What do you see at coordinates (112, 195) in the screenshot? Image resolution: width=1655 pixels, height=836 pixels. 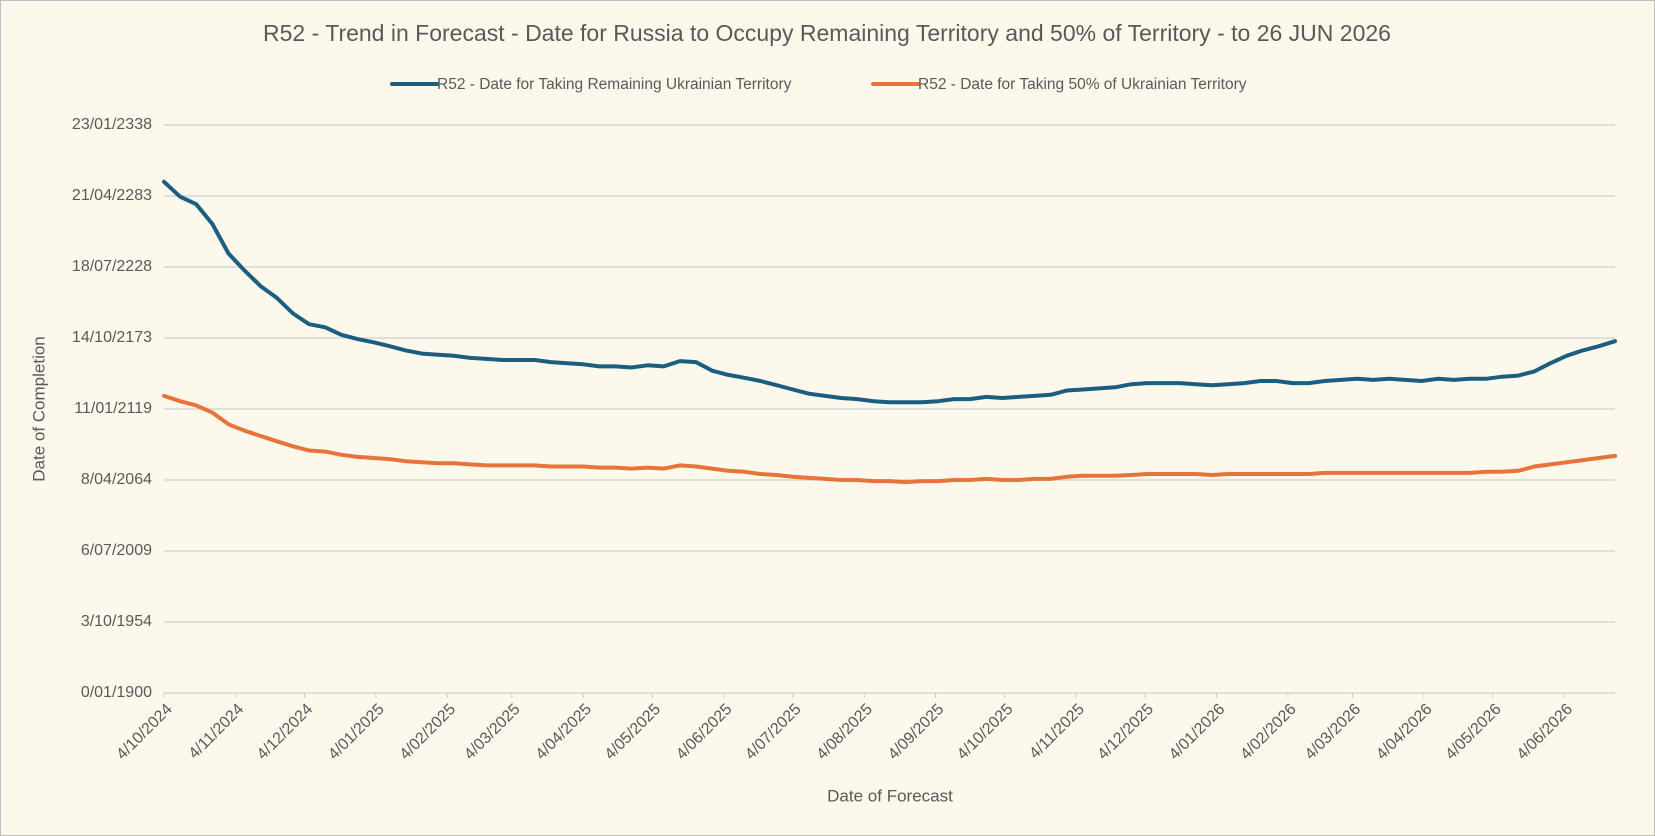 I see `y-tick-label: 21/04/2283` at bounding box center [112, 195].